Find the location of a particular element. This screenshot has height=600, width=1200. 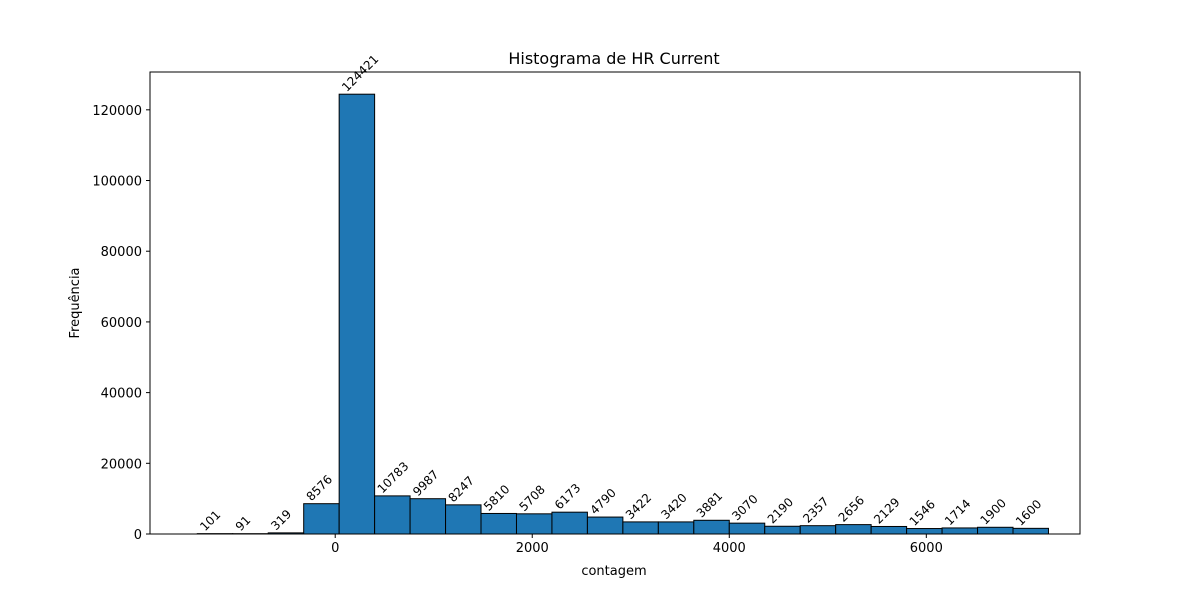

bar-value-label: 10783 is located at coordinates (393, 477).